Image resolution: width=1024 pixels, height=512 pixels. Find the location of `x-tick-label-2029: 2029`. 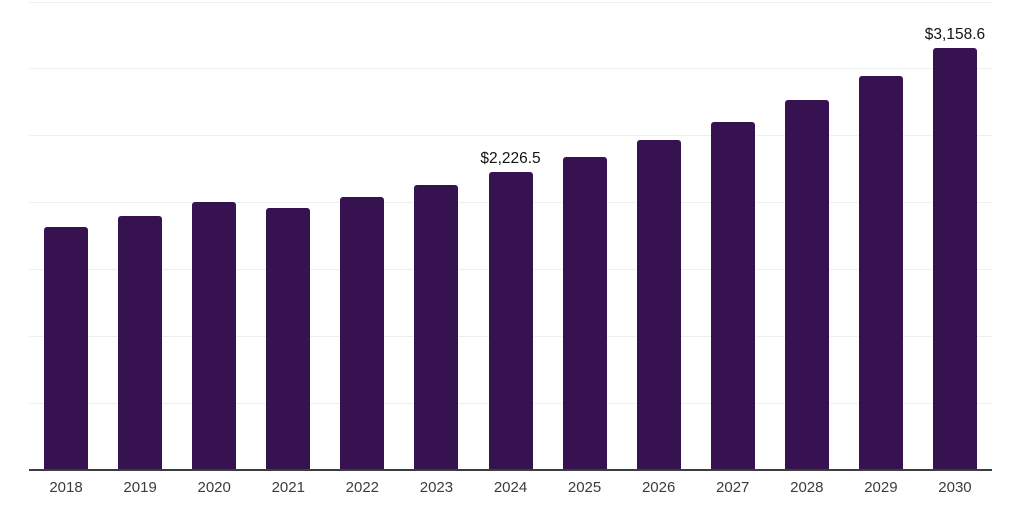

x-tick-label-2029: 2029 is located at coordinates (881, 487).